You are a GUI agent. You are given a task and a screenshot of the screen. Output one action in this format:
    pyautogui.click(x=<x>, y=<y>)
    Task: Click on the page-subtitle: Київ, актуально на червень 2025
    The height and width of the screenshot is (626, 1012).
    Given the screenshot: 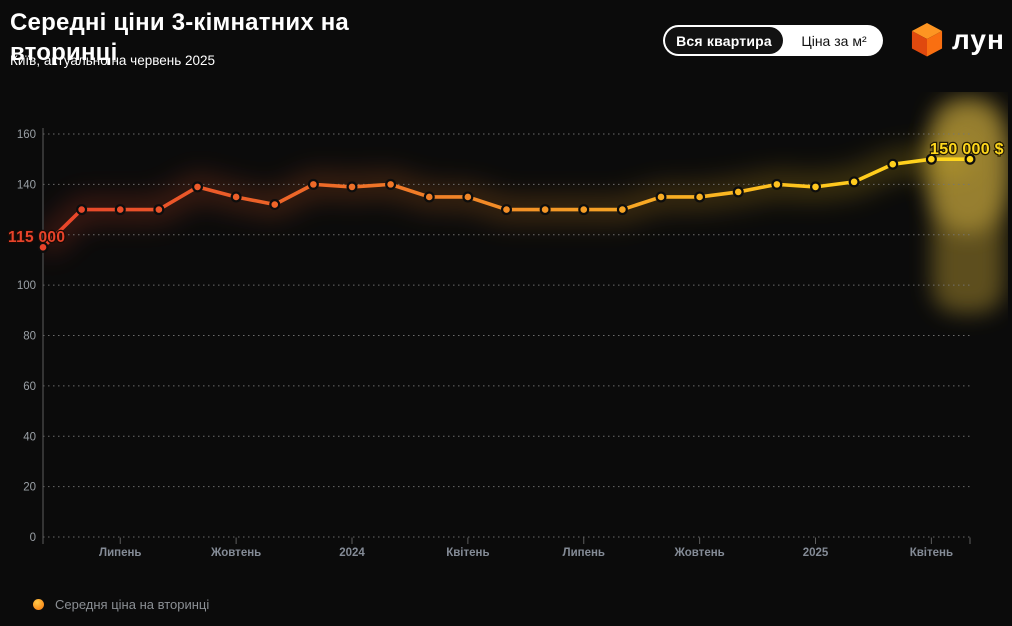 What is the action you would take?
    pyautogui.click(x=113, y=60)
    